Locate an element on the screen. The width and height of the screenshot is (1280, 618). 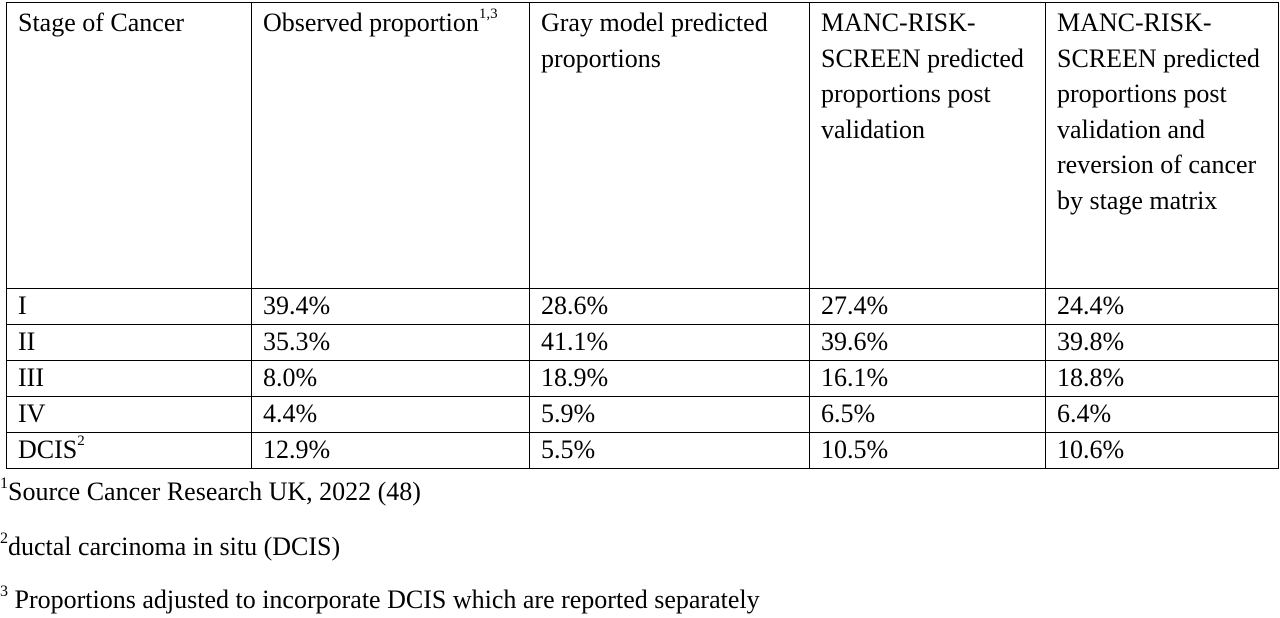
header-stage-of-cancer: Stage of Cancer is located at coordinates (129, 145).